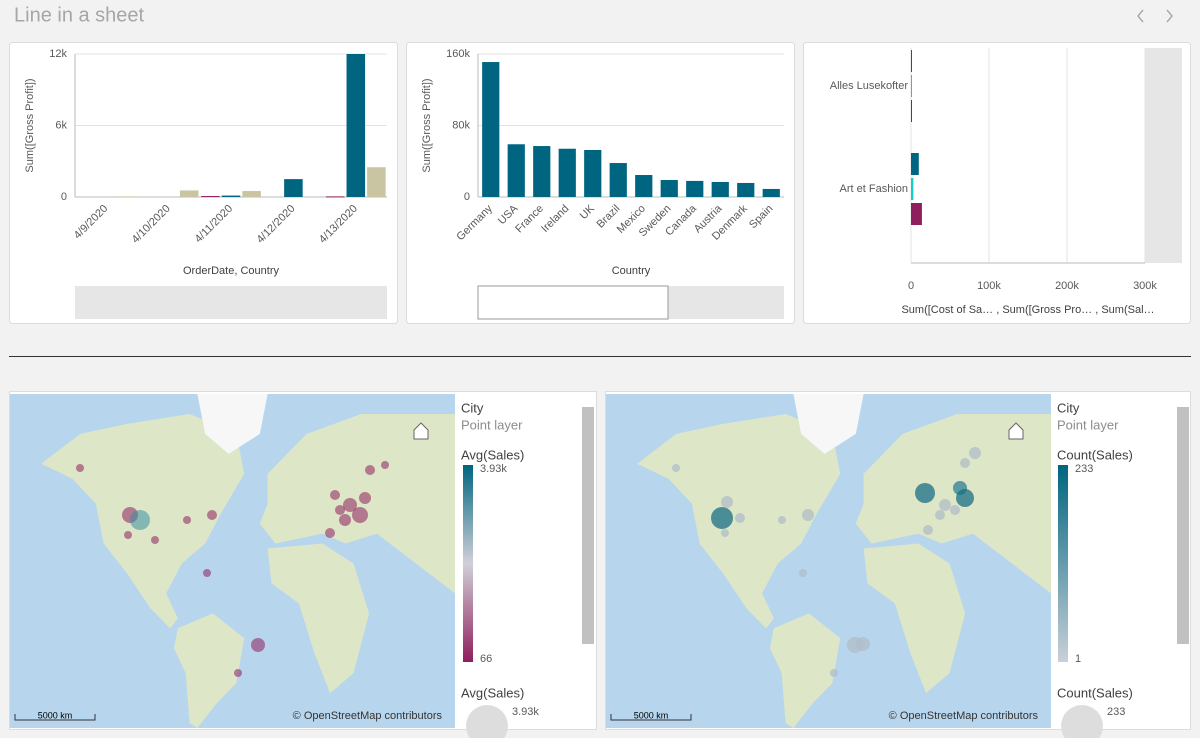  I want to click on legend-max: 233, so click(1084, 469).